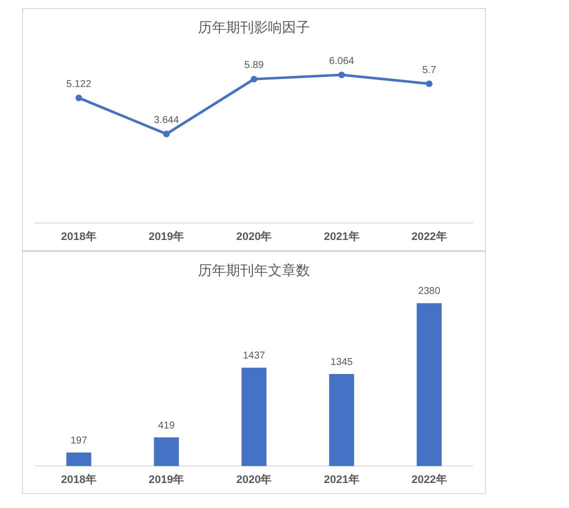  I want to click on chart-title: 历年期刊影响因子, so click(254, 27).